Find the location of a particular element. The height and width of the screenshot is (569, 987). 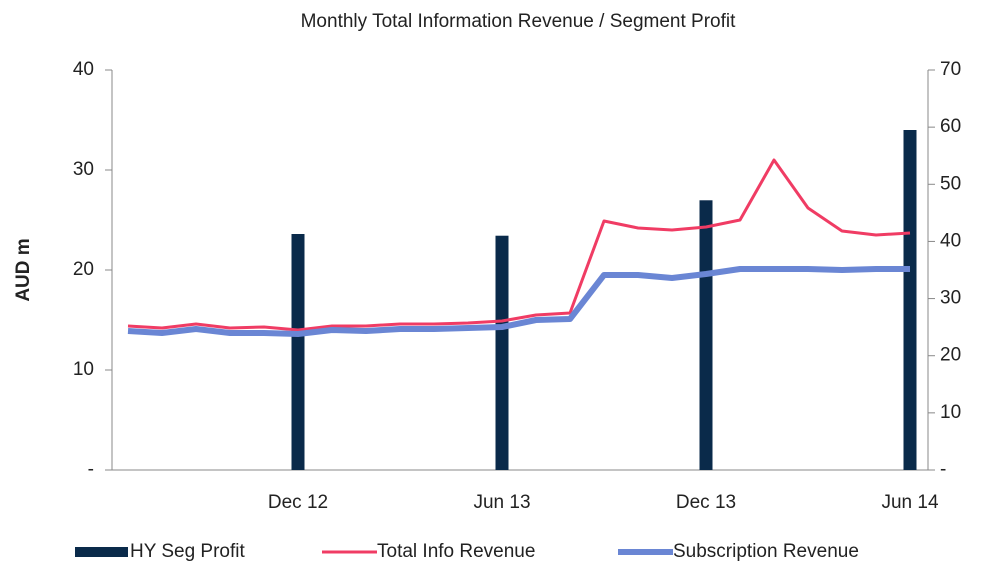

x-tick-label: Dec 13 is located at coordinates (706, 502).